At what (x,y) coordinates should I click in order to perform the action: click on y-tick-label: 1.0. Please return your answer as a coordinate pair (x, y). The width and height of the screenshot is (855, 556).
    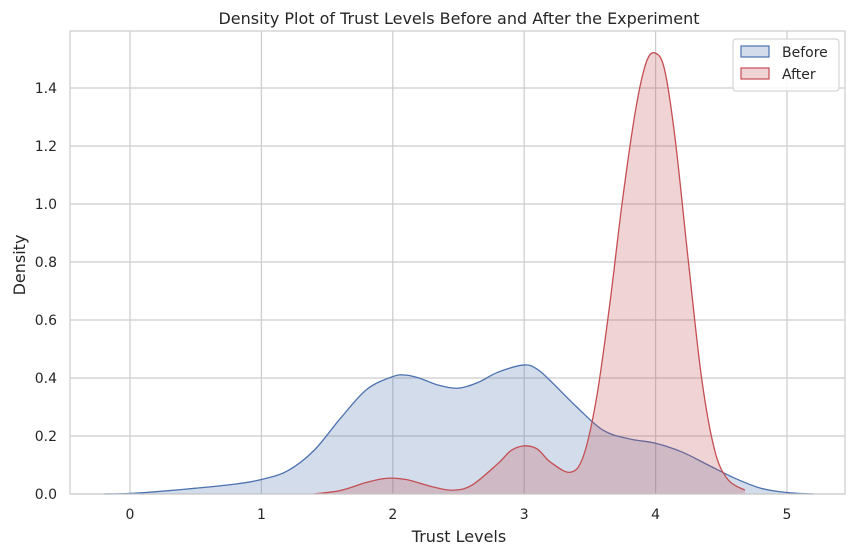
    Looking at the image, I should click on (46, 205).